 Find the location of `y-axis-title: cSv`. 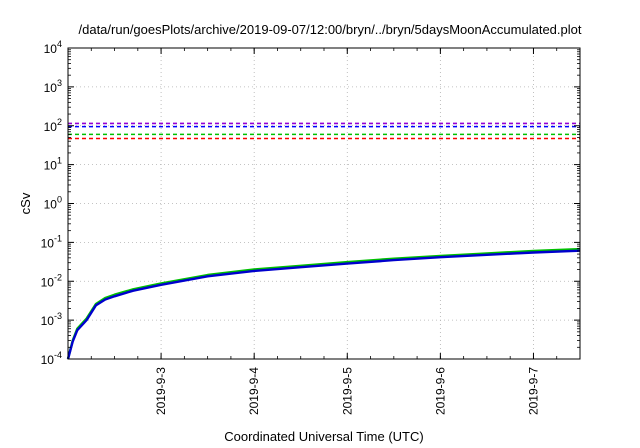

y-axis-title: cSv is located at coordinates (25, 203).